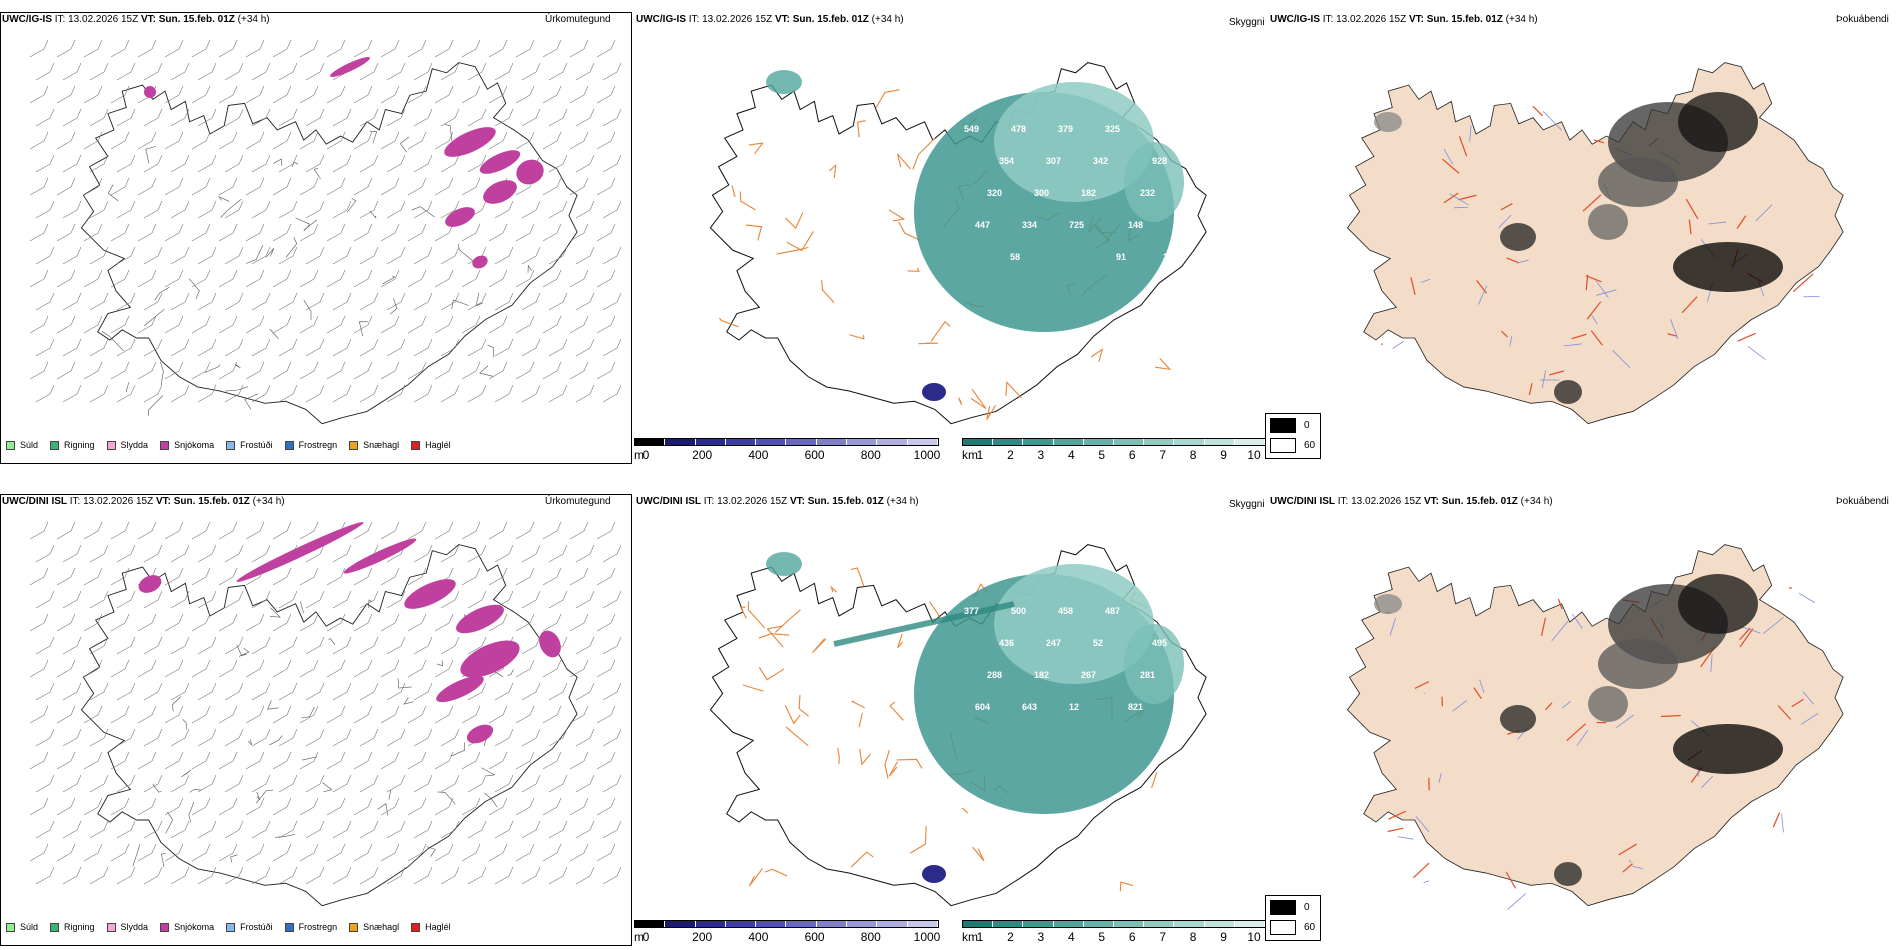 This screenshot has width=1900, height=950. Describe the element at coordinates (1343, 501) in the screenshot. I see `it-label: IT:` at that location.